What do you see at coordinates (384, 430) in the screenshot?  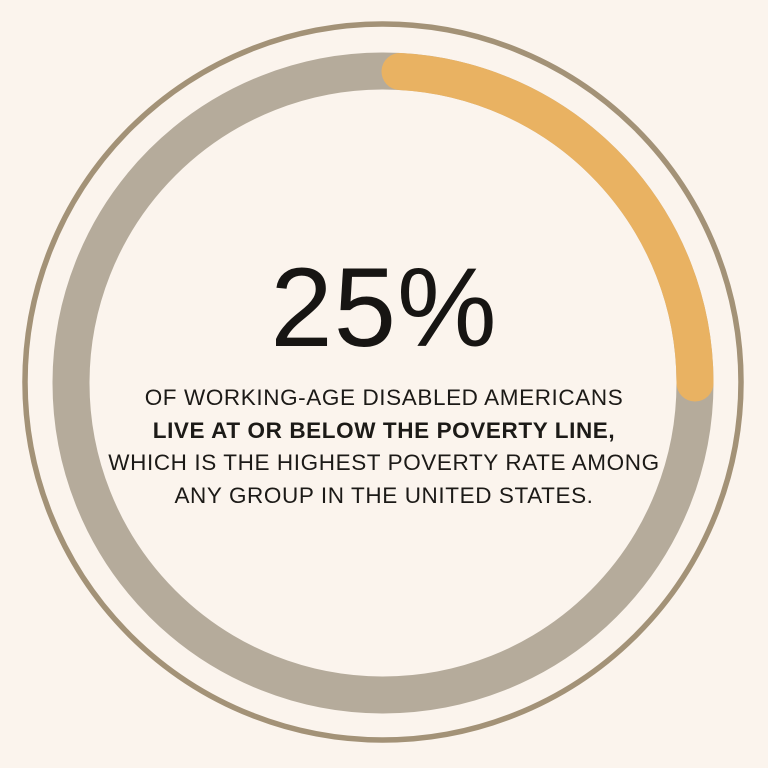 I see `stat-description-line-2: LIVE AT OR BELOW THE POVERTY LINE,` at bounding box center [384, 430].